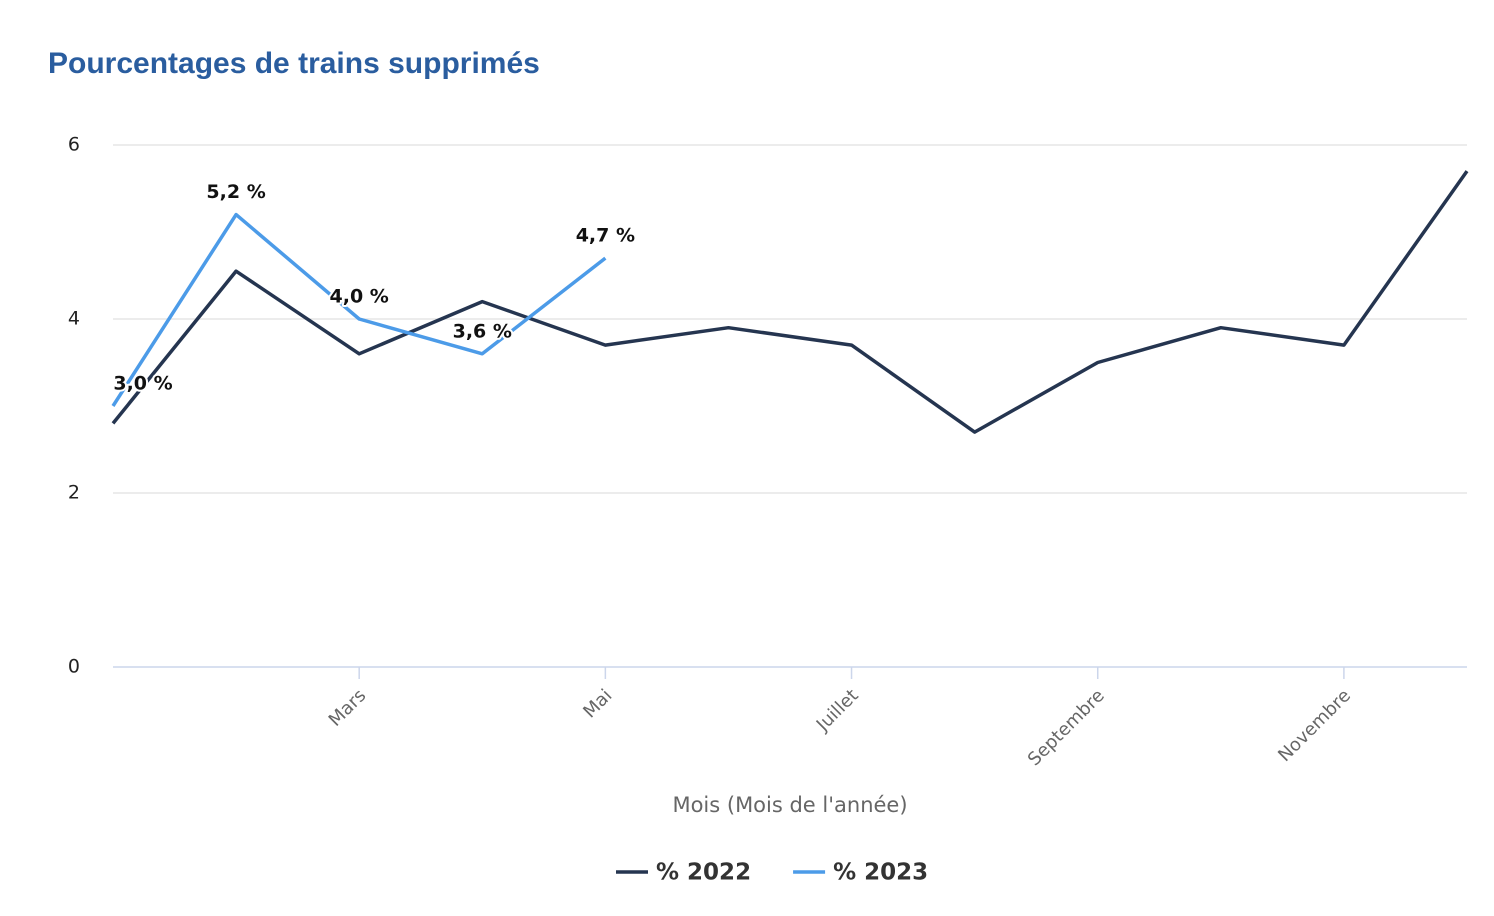  Describe the element at coordinates (1066, 727) in the screenshot. I see `x-tick-label: Septembre` at that location.